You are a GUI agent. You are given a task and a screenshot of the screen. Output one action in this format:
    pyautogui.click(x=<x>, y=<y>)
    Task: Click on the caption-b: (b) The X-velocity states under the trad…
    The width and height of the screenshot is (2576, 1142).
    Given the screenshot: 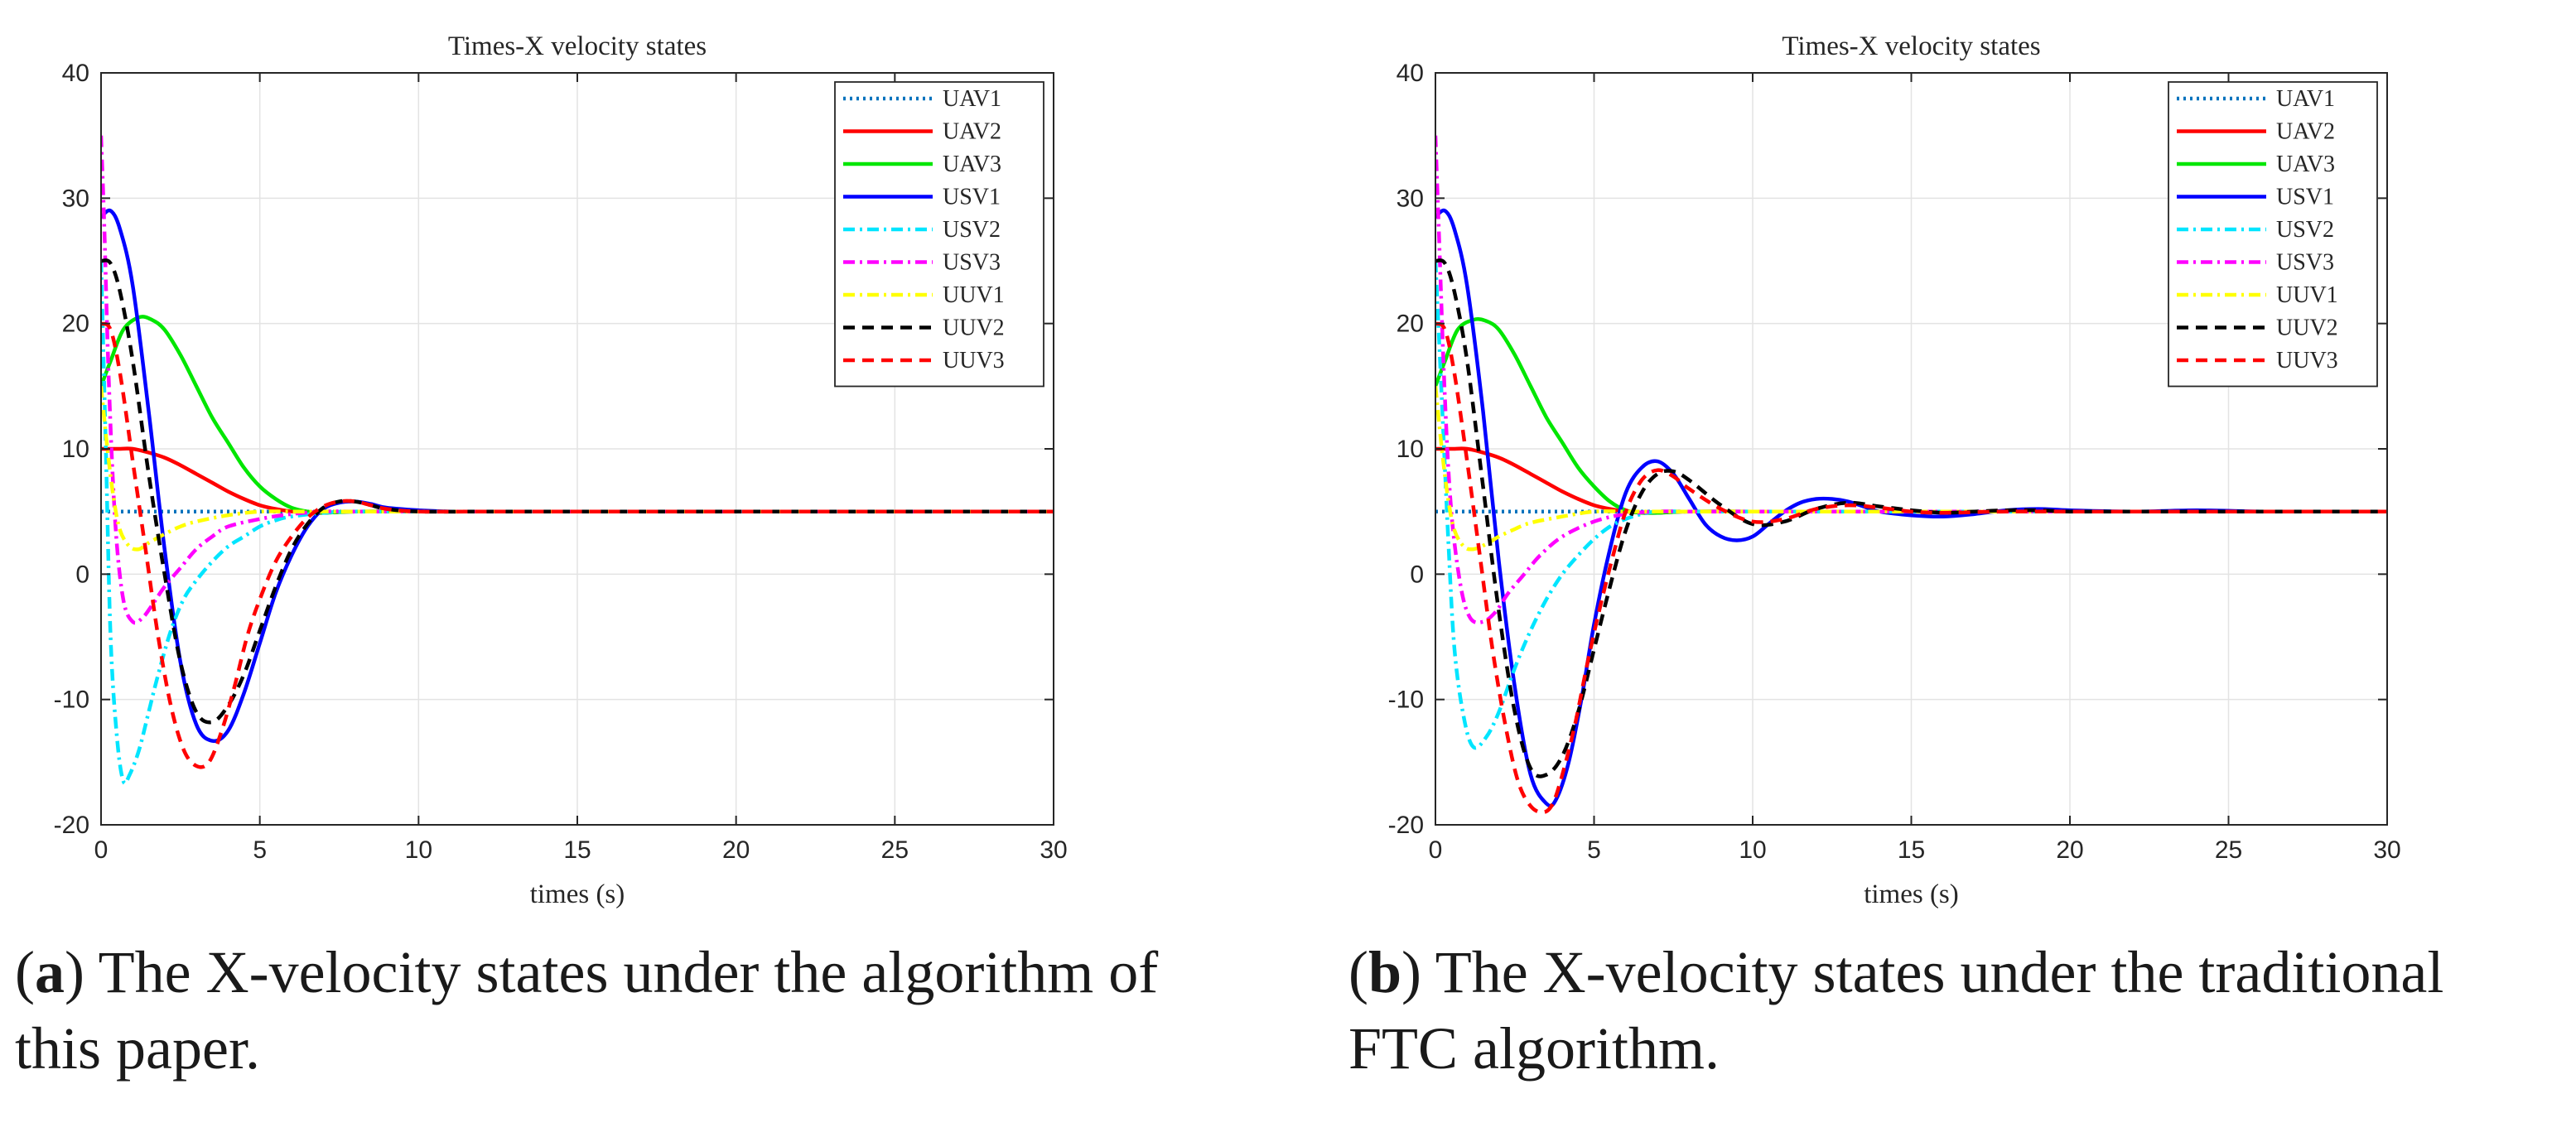 What is the action you would take?
    pyautogui.click(x=1896, y=1010)
    